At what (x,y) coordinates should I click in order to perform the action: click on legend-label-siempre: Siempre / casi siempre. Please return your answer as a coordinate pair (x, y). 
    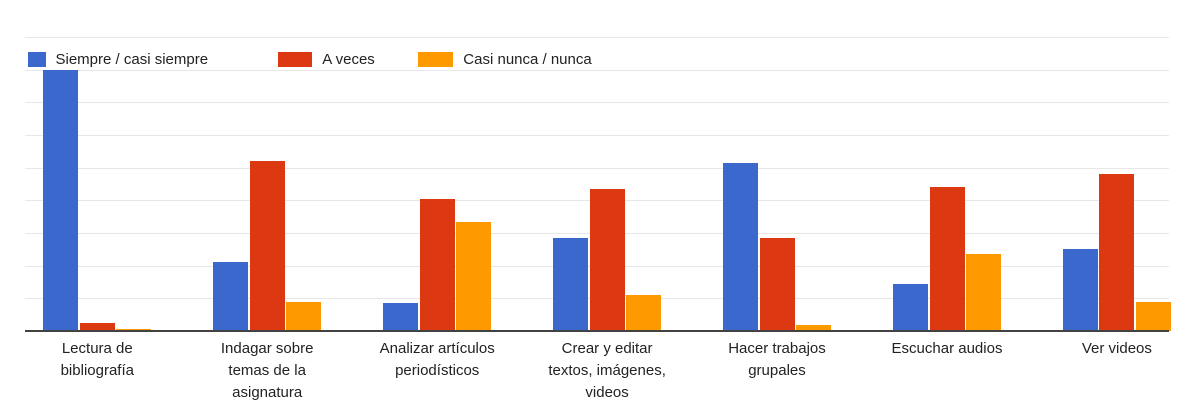
    Looking at the image, I should click on (132, 59).